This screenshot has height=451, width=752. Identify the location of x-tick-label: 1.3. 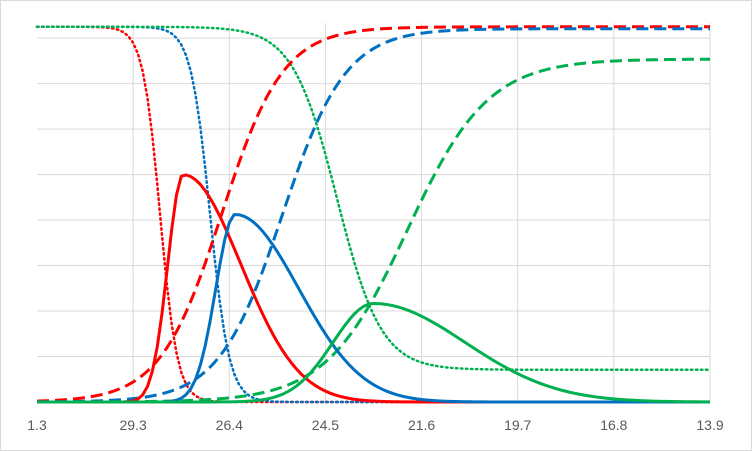
(37, 425).